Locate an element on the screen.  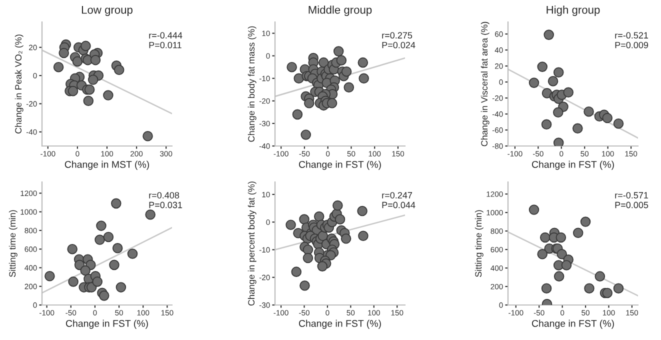
chart-title: Low group is located at coordinates (107, 11).